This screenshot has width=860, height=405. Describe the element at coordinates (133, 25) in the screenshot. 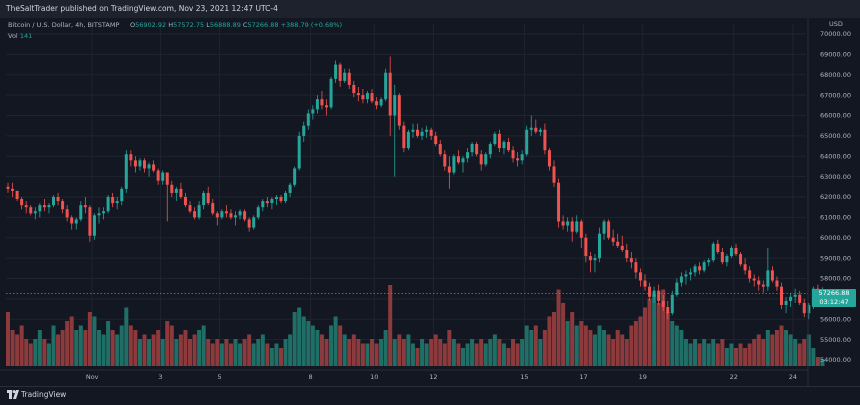

I see `open-key: O` at that location.